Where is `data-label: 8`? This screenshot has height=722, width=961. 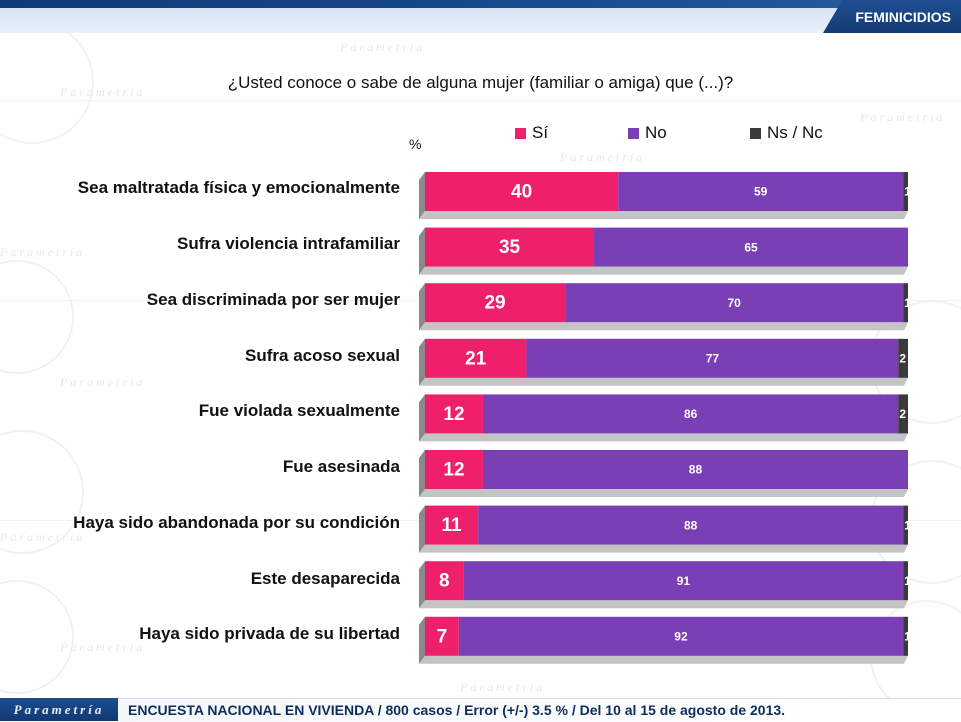
data-label: 8 is located at coordinates (444, 581).